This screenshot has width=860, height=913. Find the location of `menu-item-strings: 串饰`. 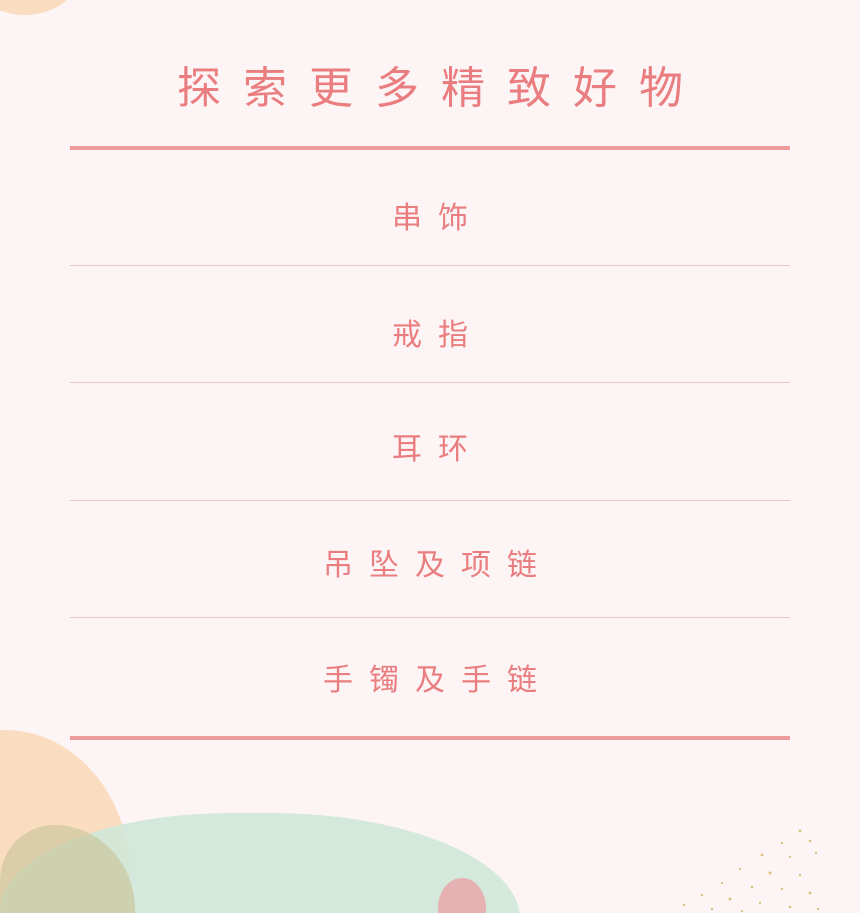

menu-item-strings: 串饰 is located at coordinates (438, 218).